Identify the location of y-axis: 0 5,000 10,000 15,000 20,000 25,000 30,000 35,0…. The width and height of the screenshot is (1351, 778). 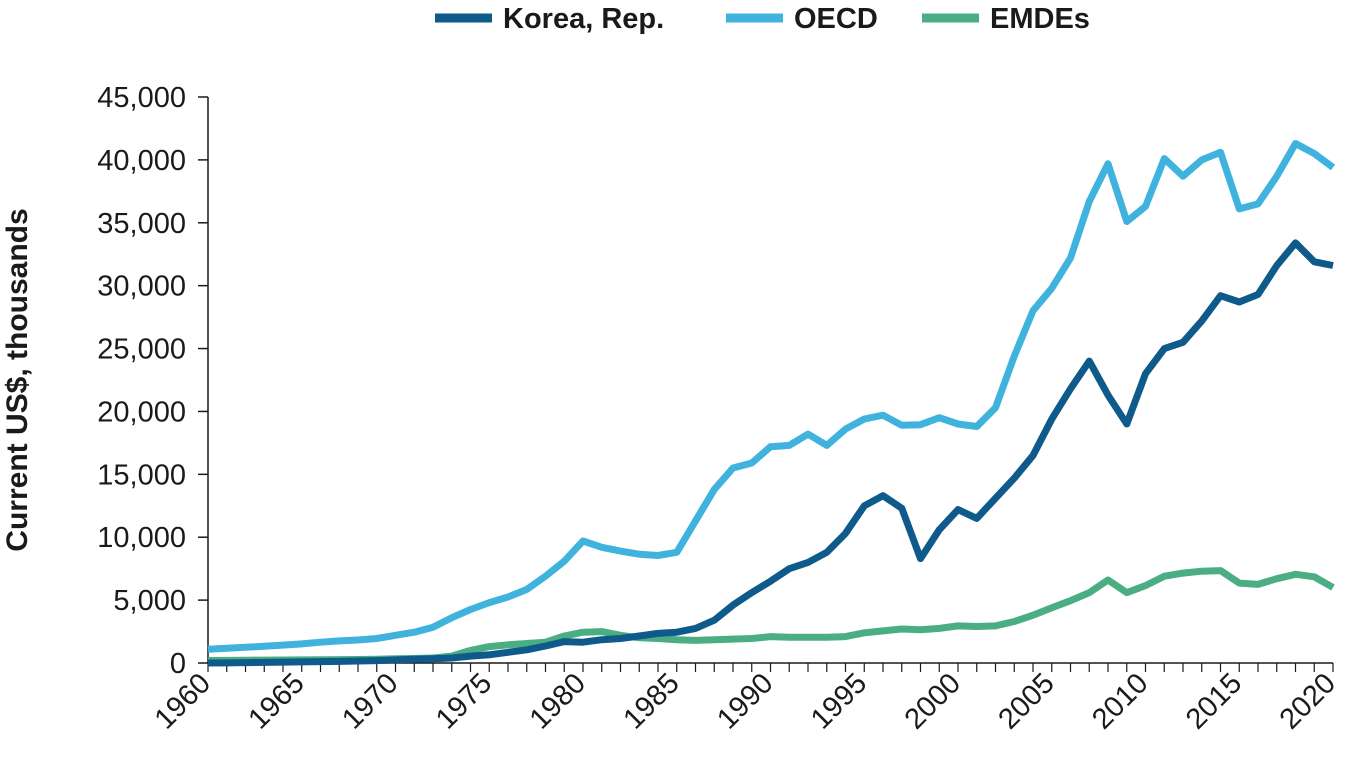
(153, 381).